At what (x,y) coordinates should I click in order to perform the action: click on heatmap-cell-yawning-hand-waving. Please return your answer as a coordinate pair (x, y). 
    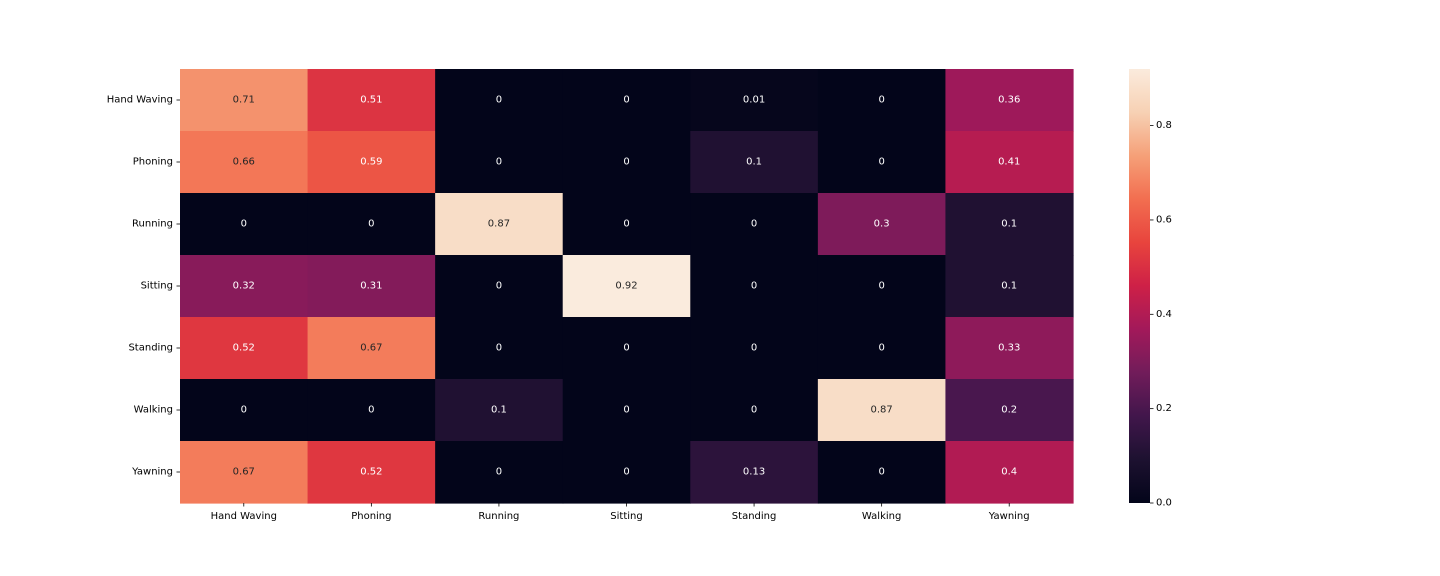
    Looking at the image, I should click on (244, 472).